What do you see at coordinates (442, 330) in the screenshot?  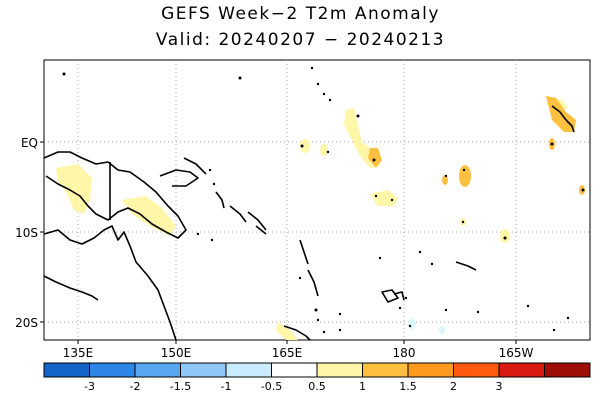 I see `anomaly-faint-cool-b` at bounding box center [442, 330].